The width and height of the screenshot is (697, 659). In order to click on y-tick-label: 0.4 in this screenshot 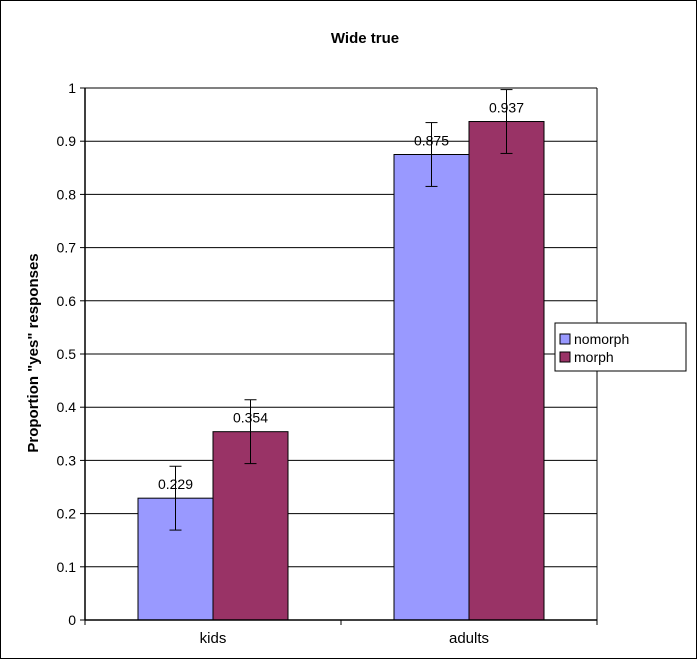, I will do `click(67, 407)`.